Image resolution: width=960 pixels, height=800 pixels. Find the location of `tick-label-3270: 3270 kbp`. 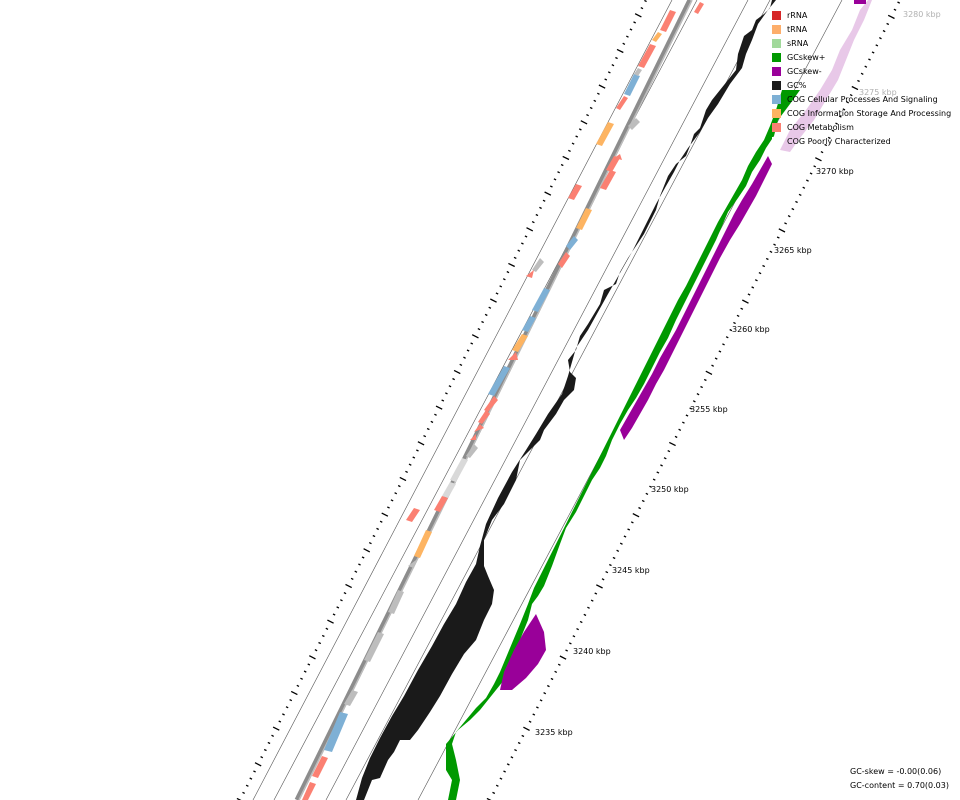

tick-label-3270: 3270 kbp is located at coordinates (835, 171).